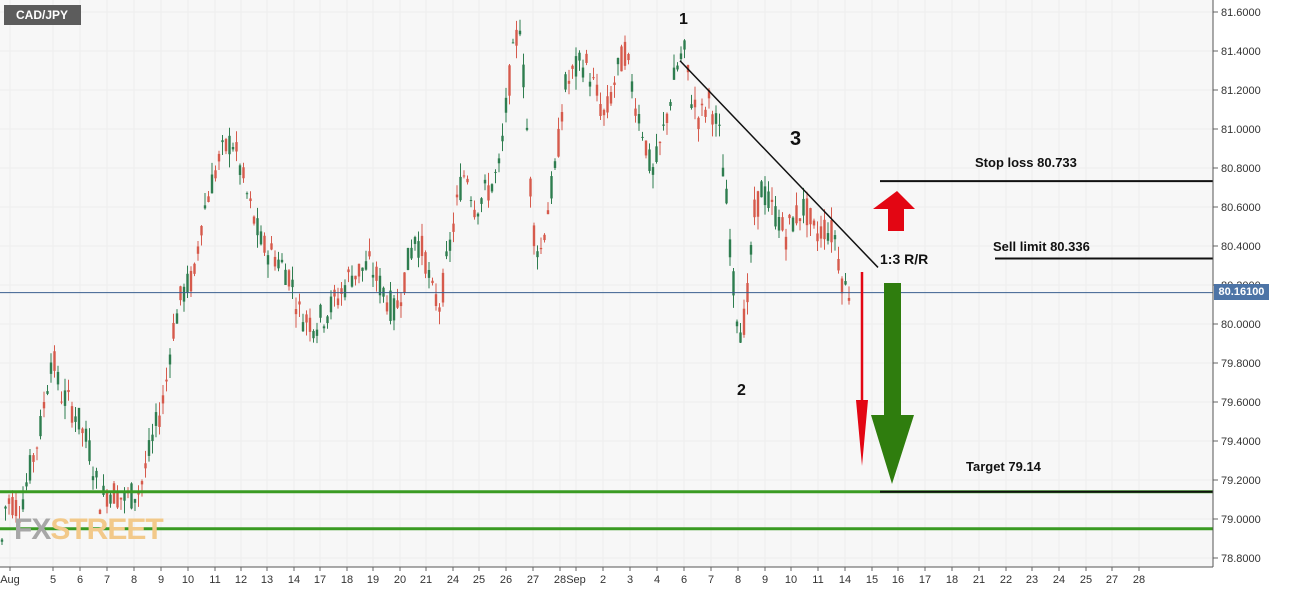  What do you see at coordinates (894, 211) in the screenshot?
I see `stop-arrow-up` at bounding box center [894, 211].